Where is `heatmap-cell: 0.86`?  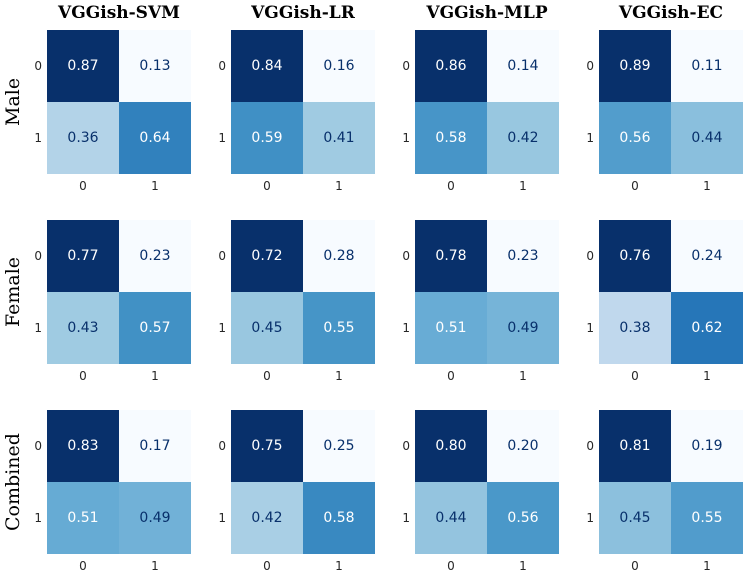
heatmap-cell: 0.86 is located at coordinates (451, 66).